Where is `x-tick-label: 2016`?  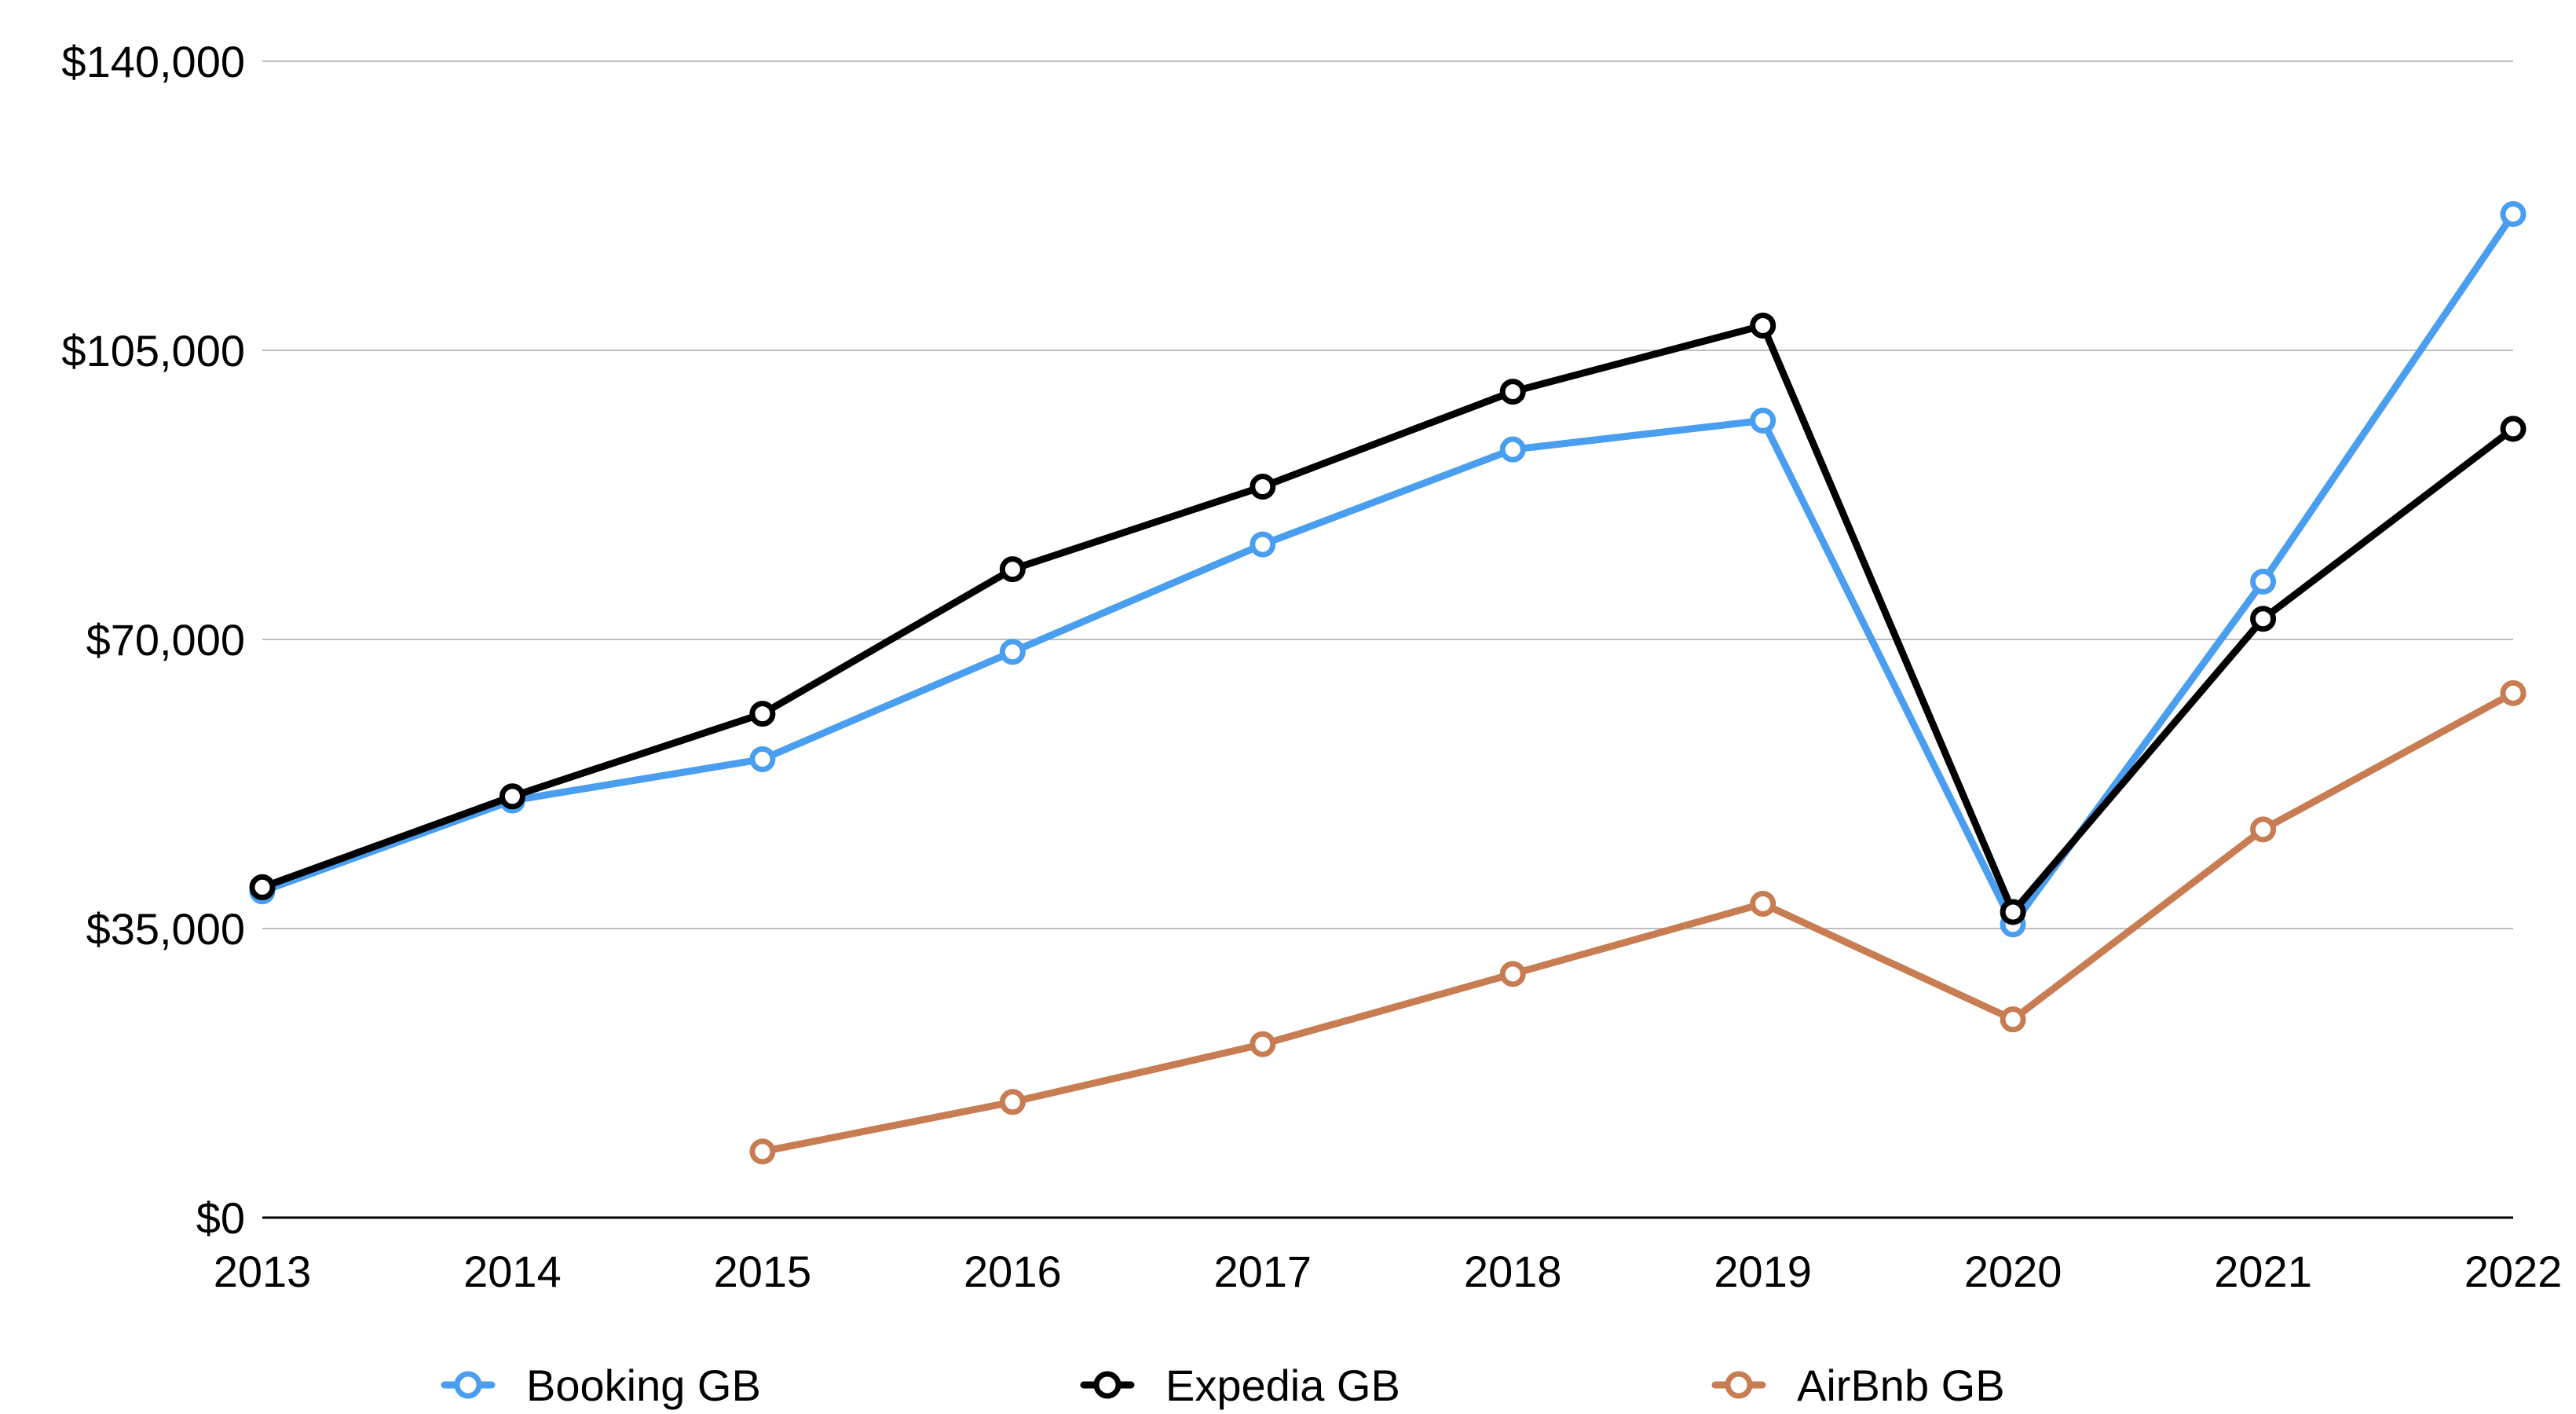 x-tick-label: 2016 is located at coordinates (1013, 1271).